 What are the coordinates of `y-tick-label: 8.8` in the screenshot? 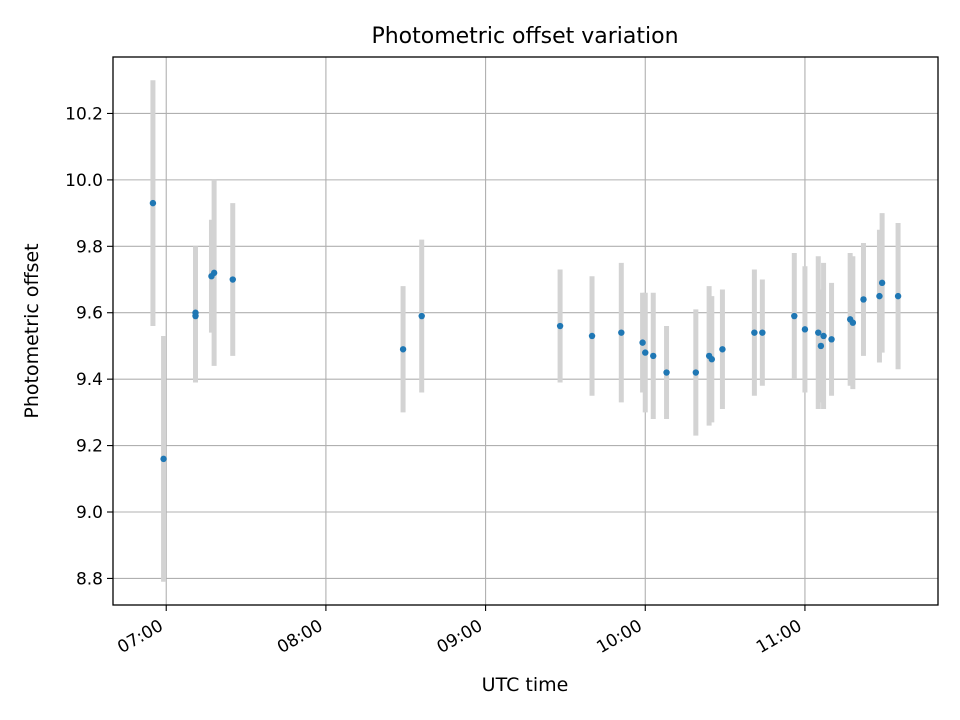 It's located at (89, 579).